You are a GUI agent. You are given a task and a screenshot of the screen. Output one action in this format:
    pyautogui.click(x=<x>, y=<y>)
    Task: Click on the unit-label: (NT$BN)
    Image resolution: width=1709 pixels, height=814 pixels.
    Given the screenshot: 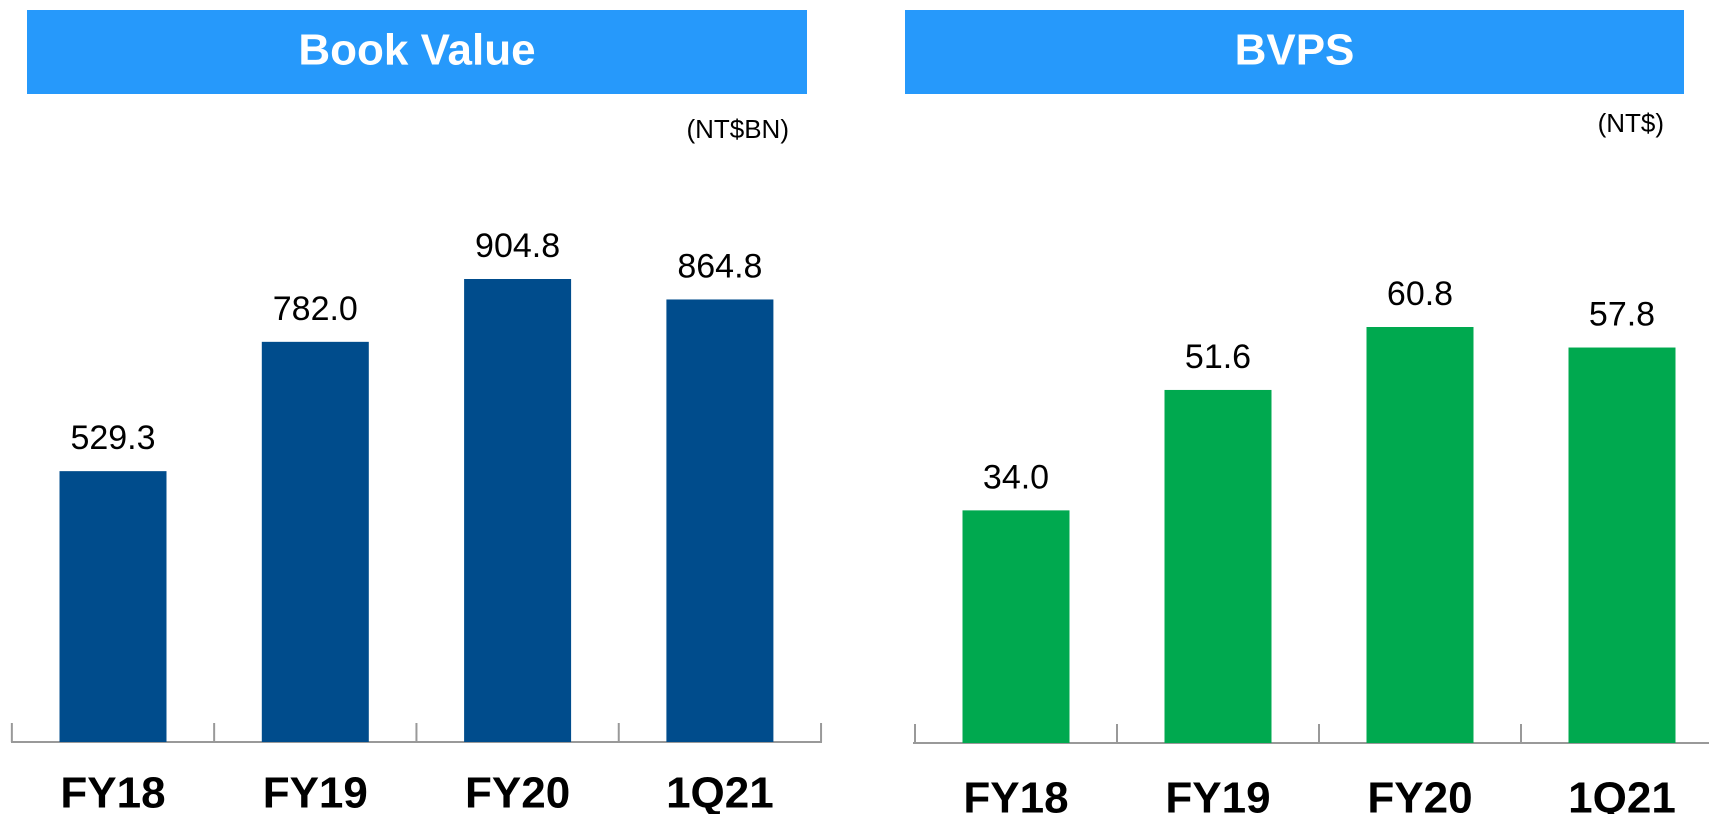 What is the action you would take?
    pyautogui.click(x=737, y=129)
    